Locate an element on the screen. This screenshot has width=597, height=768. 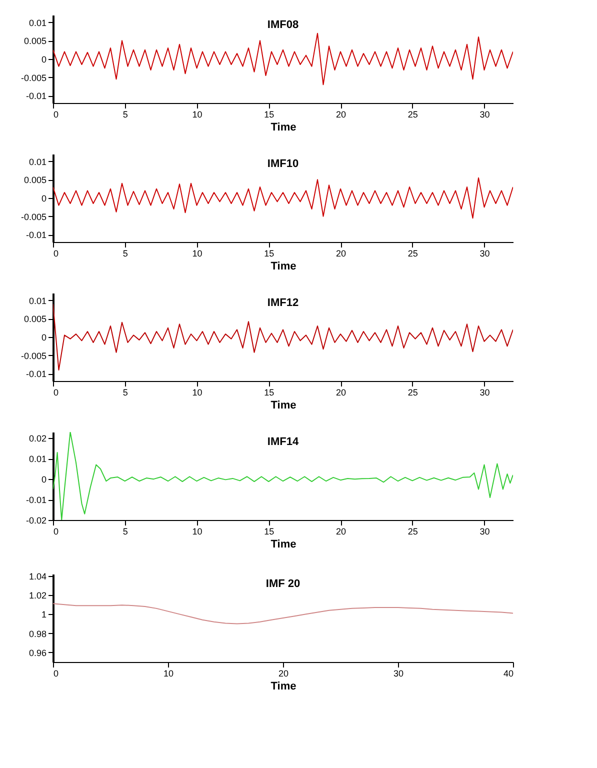
y-tick-label: 1.04 is located at coordinates (37, 576).